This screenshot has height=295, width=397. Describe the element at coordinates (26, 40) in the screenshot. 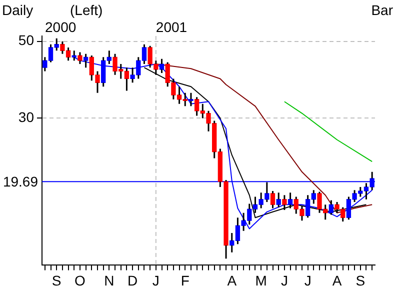

I see `y-tick-label: 50` at that location.